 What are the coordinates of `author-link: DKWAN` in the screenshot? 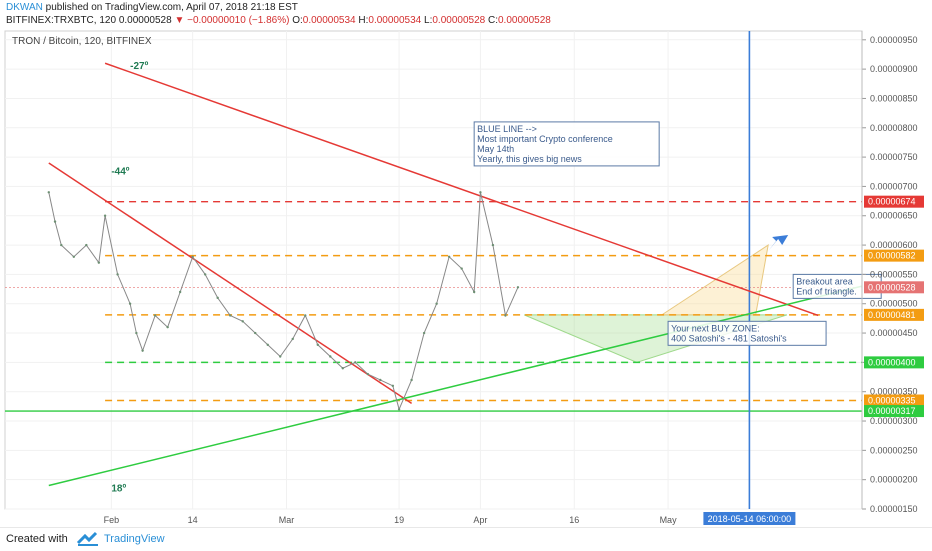 It's located at (24, 7).